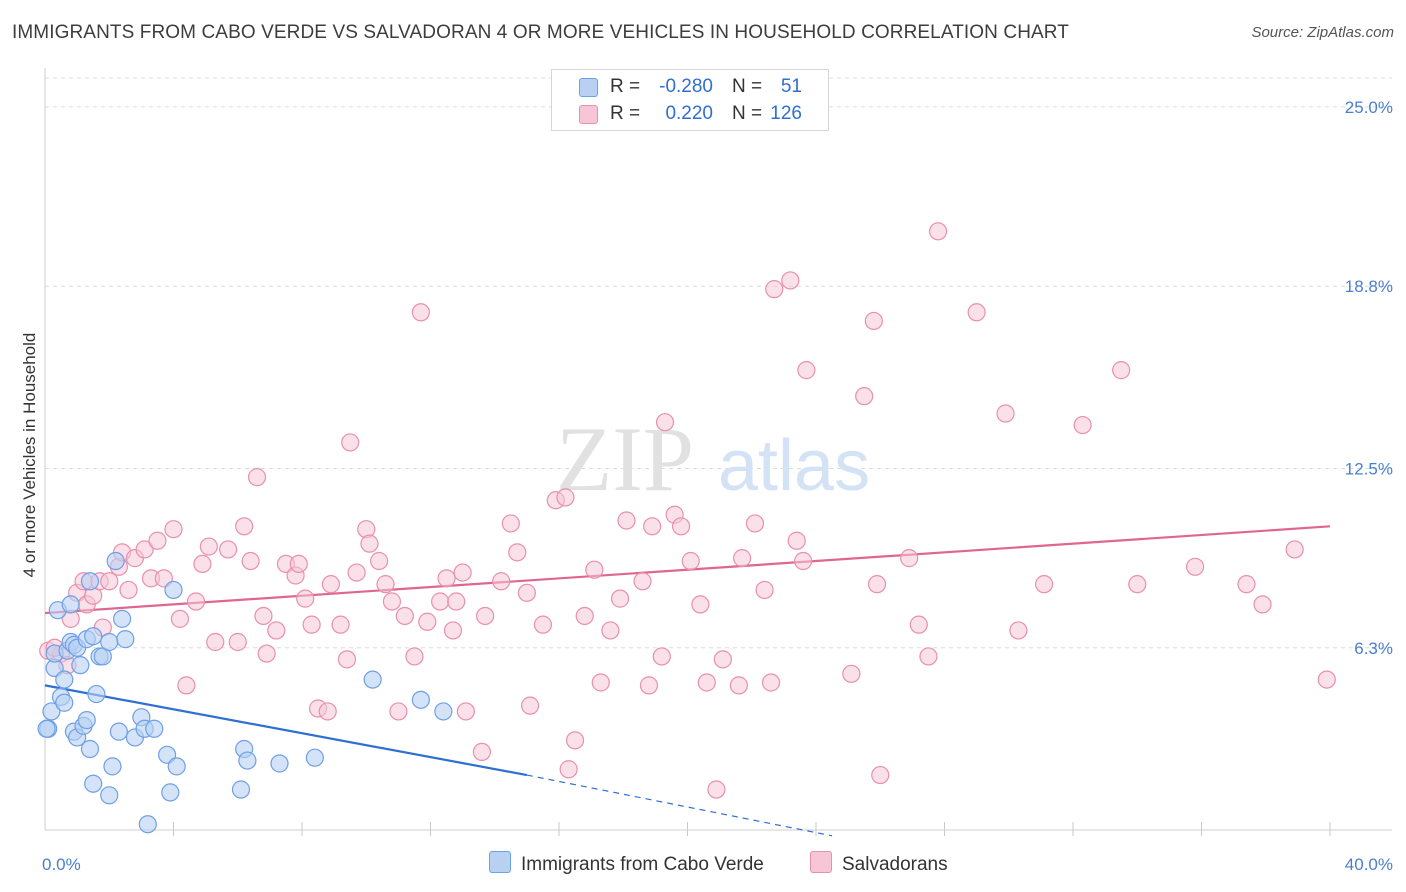  What do you see at coordinates (690, 114) in the screenshot?
I see `legend-row-salvadorans: R = 0.220 N = 126` at bounding box center [690, 114].